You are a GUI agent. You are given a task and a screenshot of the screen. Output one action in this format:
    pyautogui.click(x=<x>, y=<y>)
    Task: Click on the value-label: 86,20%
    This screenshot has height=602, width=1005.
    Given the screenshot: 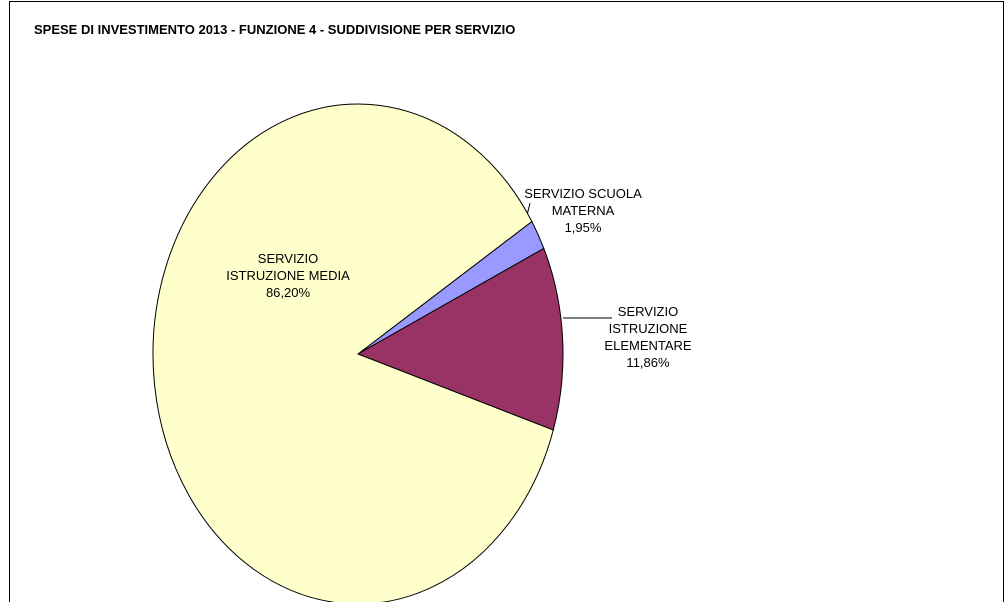 What is the action you would take?
    pyautogui.click(x=288, y=292)
    